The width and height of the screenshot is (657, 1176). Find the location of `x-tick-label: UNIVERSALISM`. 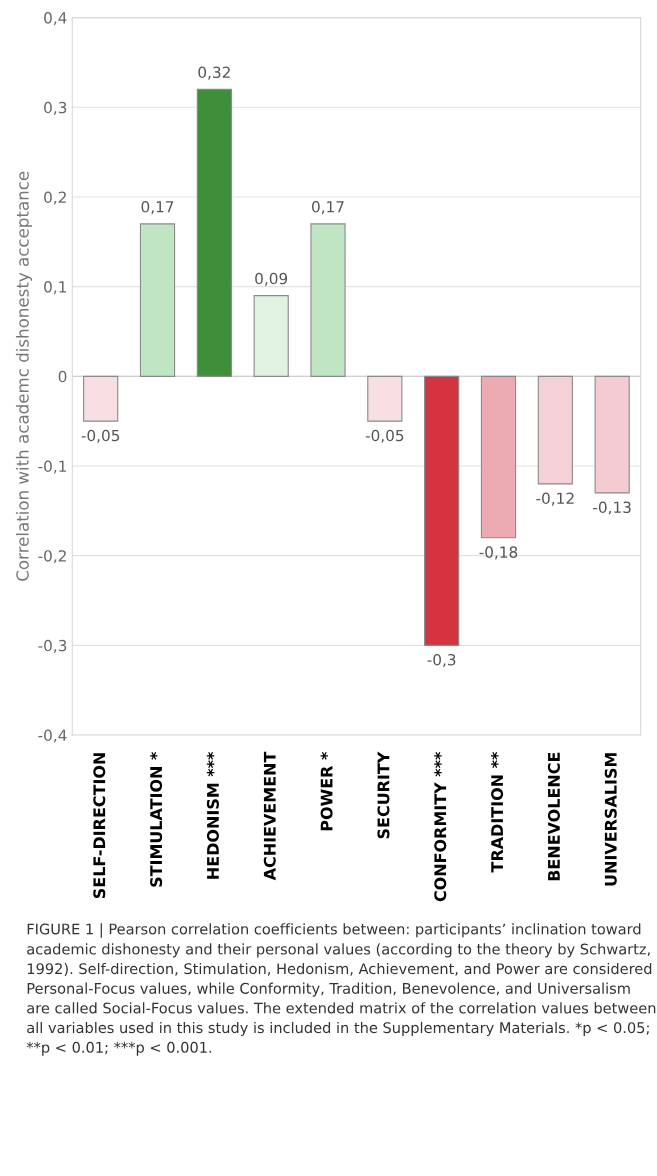

x-tick-label: UNIVERSALISM is located at coordinates (610, 819).